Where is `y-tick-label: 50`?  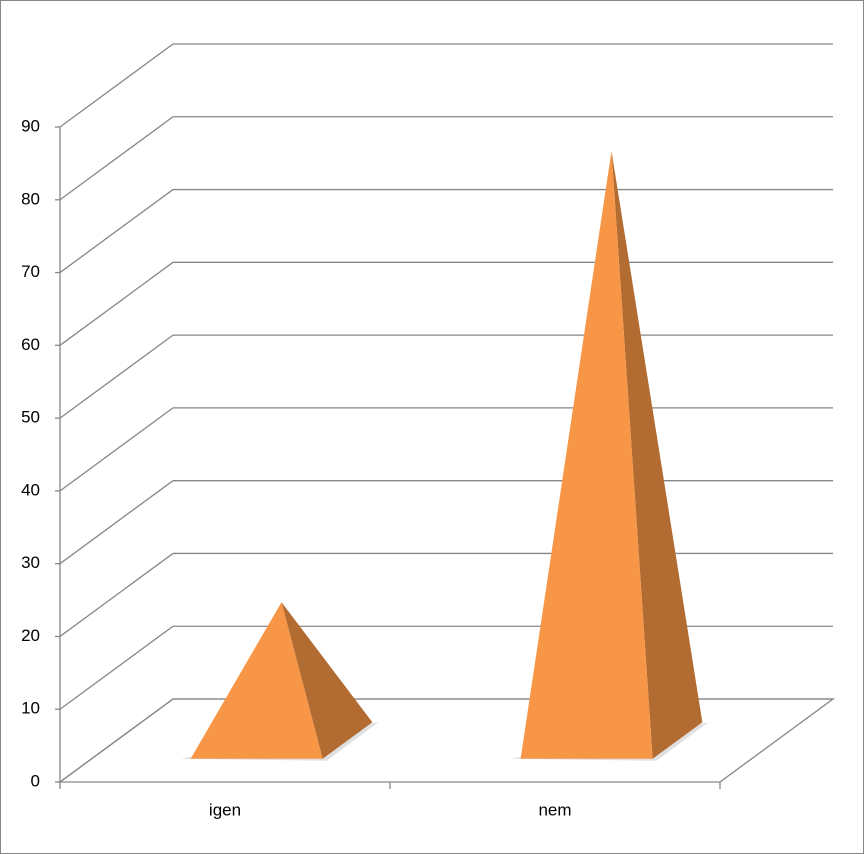
y-tick-label: 50 is located at coordinates (30, 417).